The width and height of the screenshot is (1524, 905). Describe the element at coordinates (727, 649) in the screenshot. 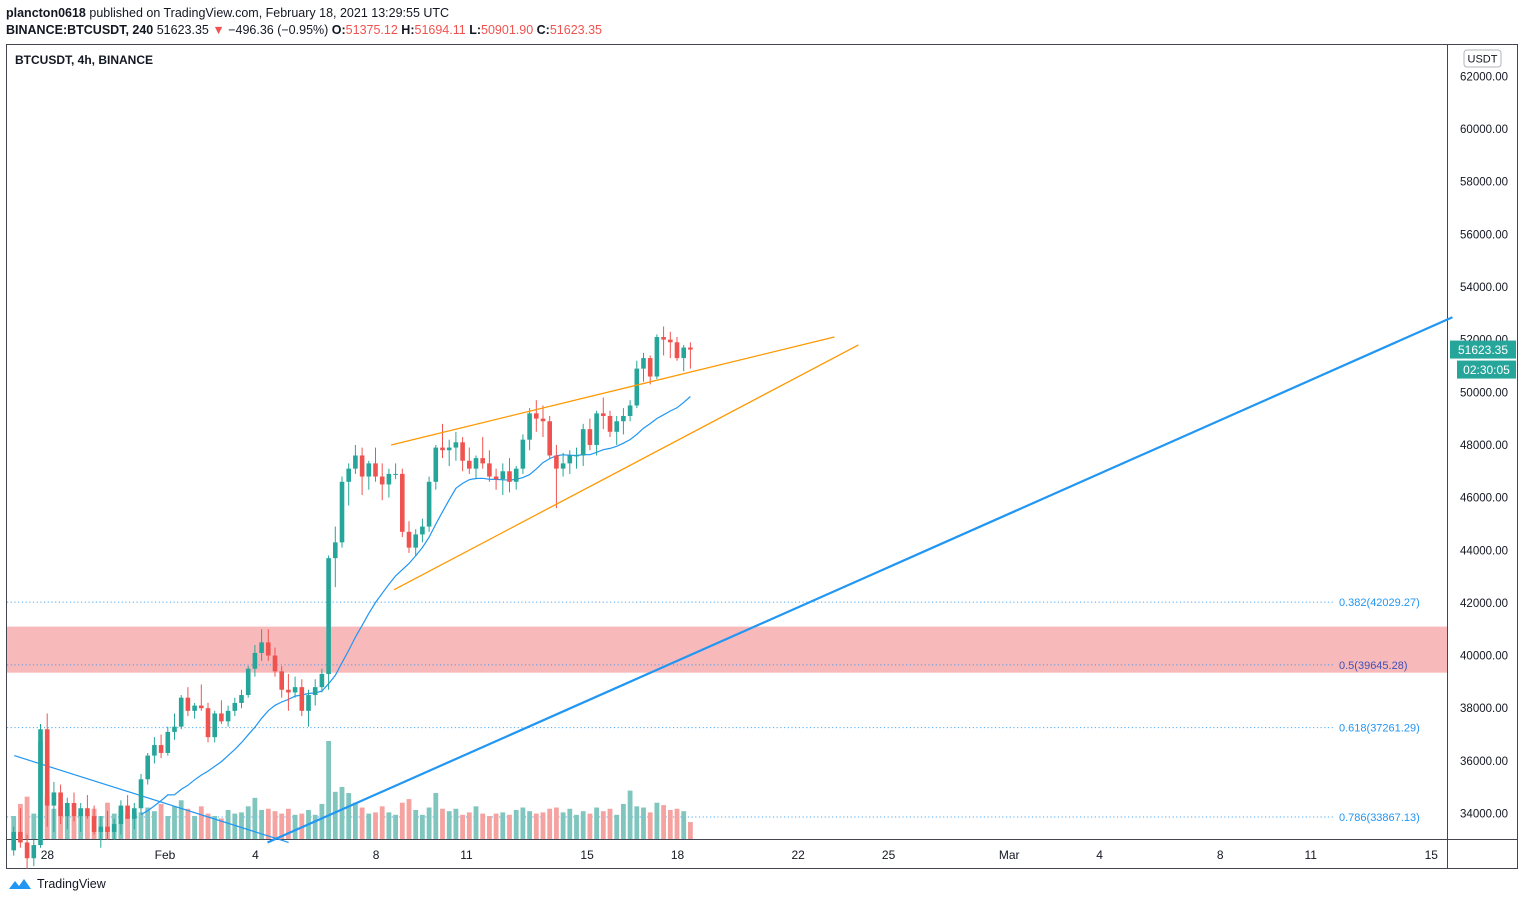

I see `support-zone-rect` at that location.